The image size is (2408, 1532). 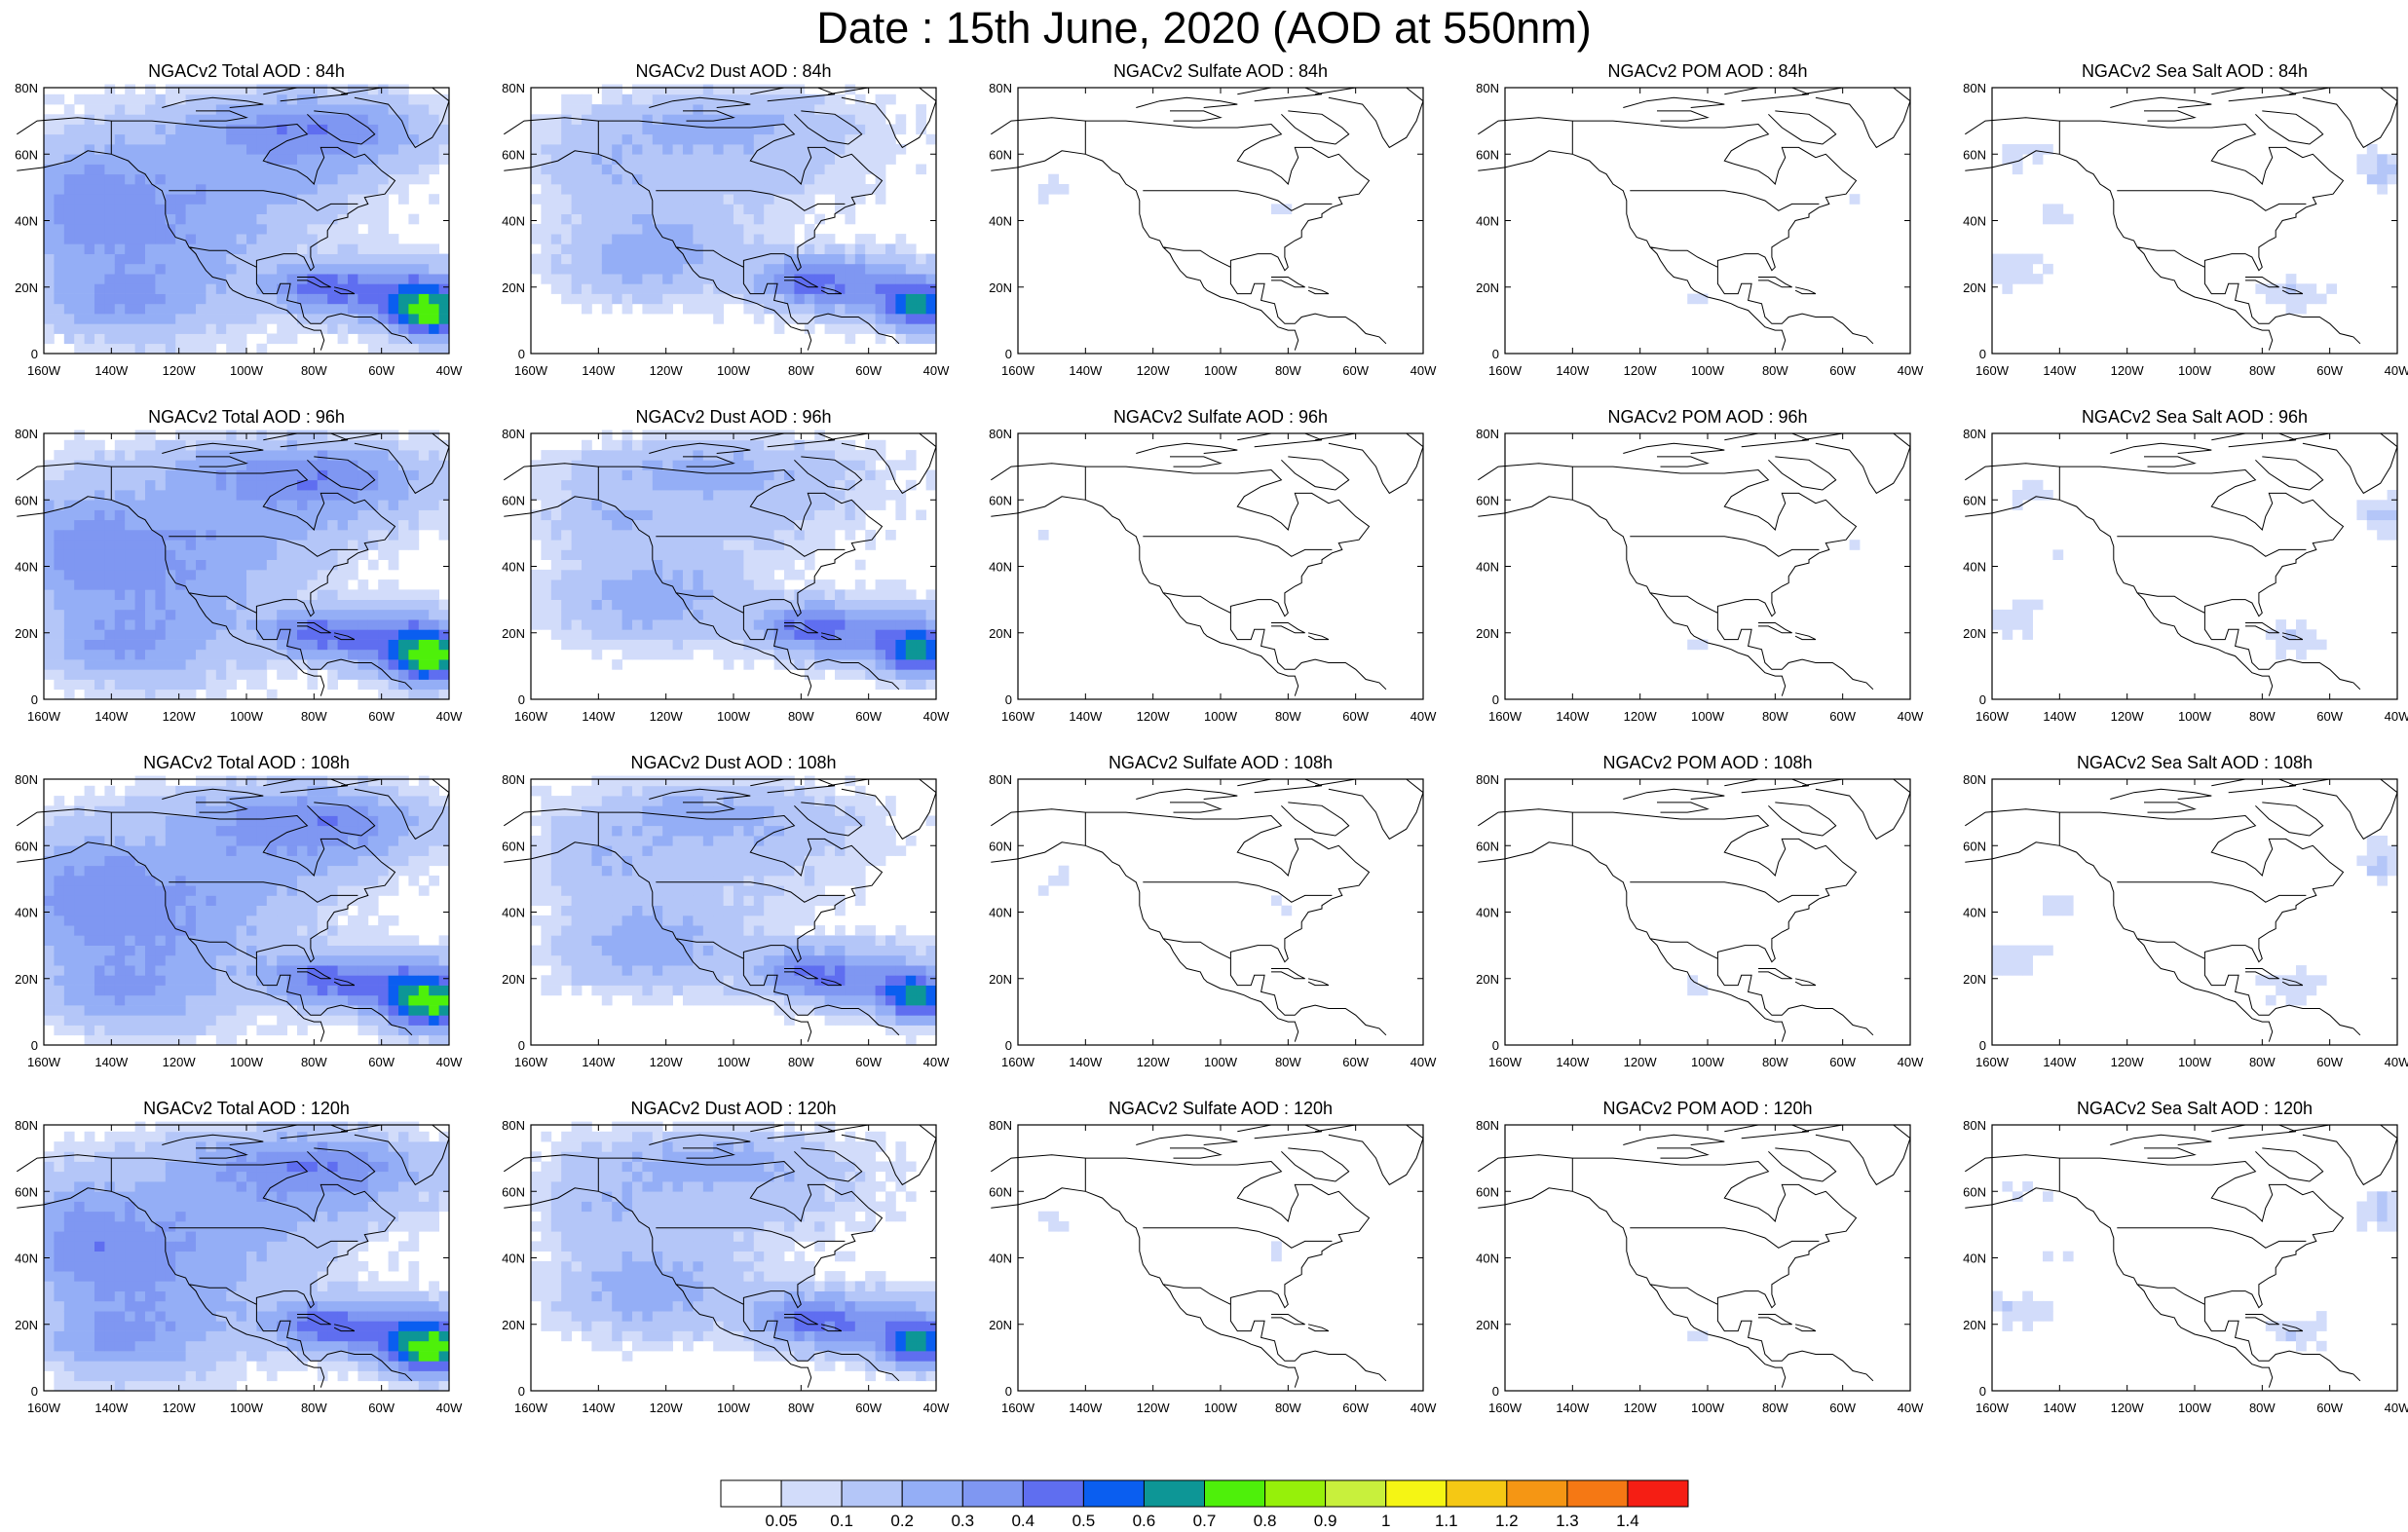 I want to click on coastline, so click(x=1694, y=219).